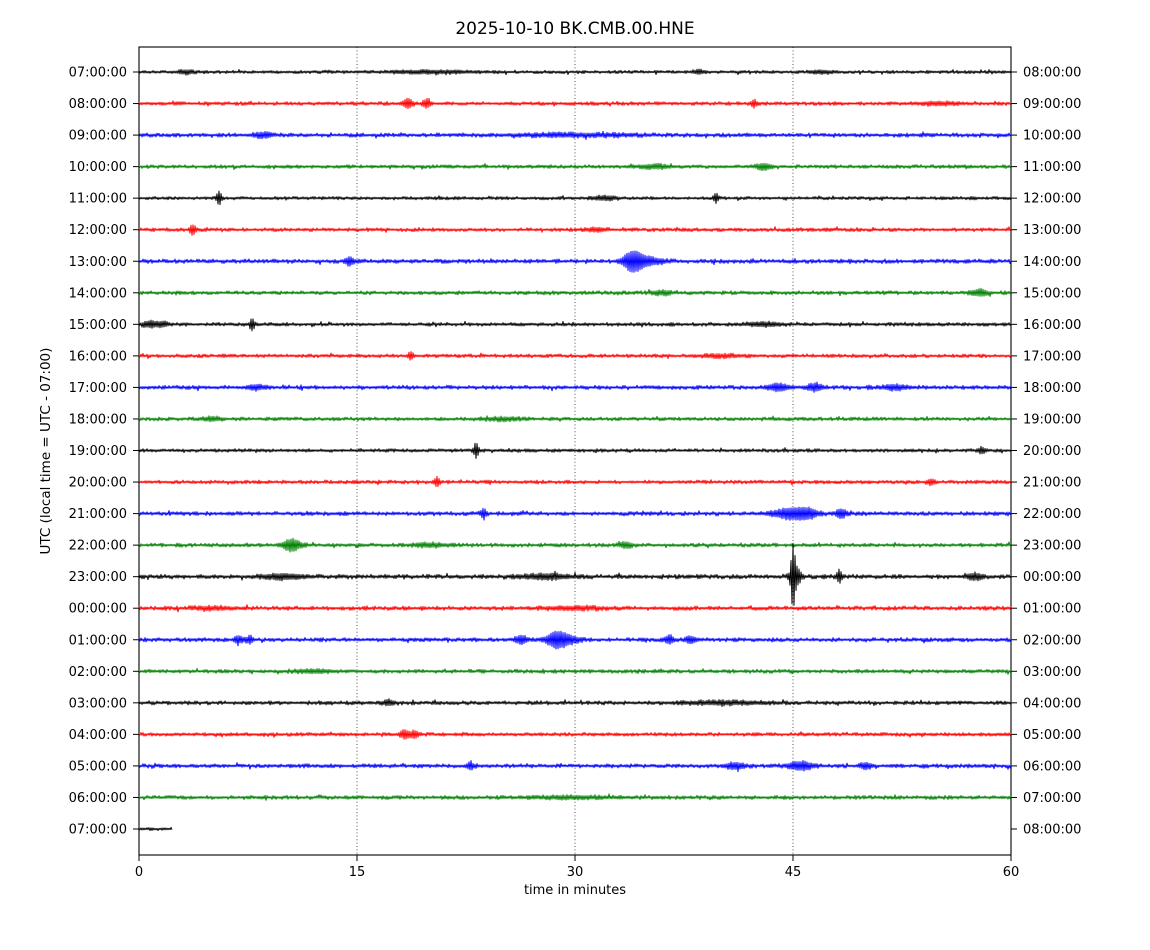  What do you see at coordinates (98, 798) in the screenshot?
I see `y-tick-label-left: 06:00:00` at bounding box center [98, 798].